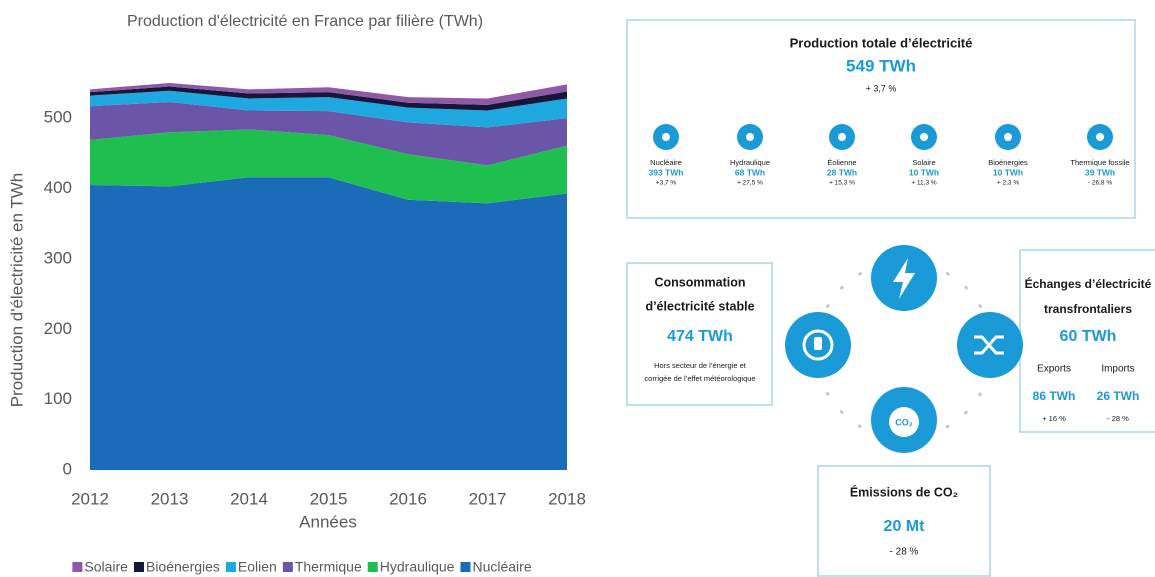 This screenshot has height=577, width=1155. I want to click on legend-label: Thermique, so click(328, 567).